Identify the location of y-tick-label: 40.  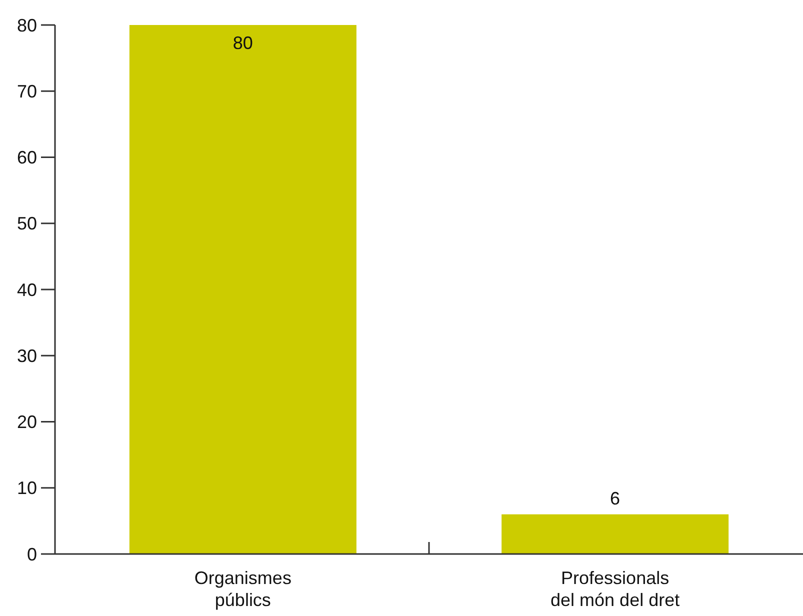
(26, 290).